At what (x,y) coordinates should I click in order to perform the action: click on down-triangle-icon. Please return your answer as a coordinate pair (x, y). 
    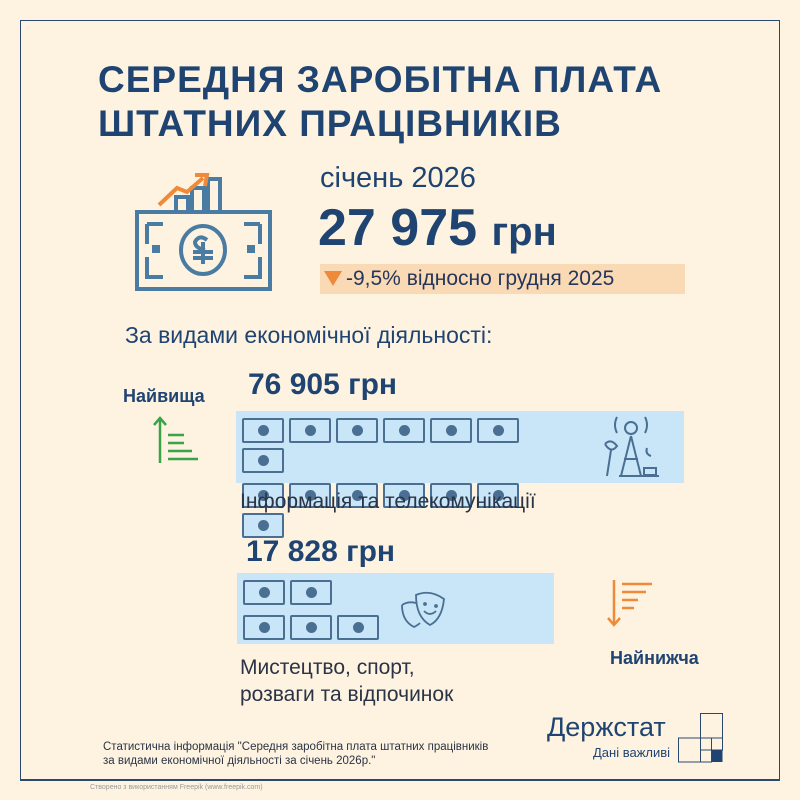
    Looking at the image, I should click on (333, 278).